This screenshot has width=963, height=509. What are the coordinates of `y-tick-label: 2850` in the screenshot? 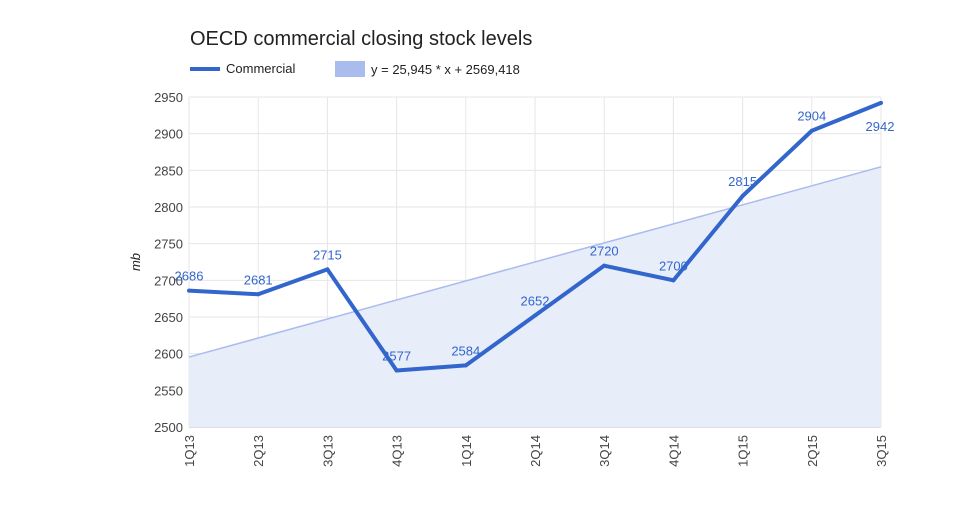 It's located at (168, 170).